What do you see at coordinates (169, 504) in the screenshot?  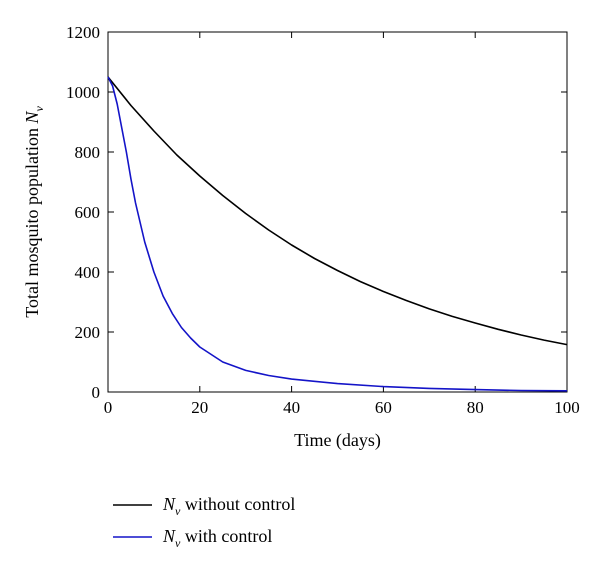 I see `legend-var-0: N` at bounding box center [169, 504].